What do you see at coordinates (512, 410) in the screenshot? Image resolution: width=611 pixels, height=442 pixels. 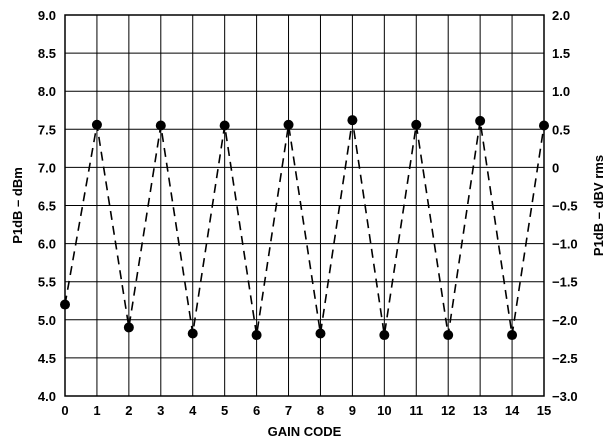 I see `x-tick-label: 14` at bounding box center [512, 410].